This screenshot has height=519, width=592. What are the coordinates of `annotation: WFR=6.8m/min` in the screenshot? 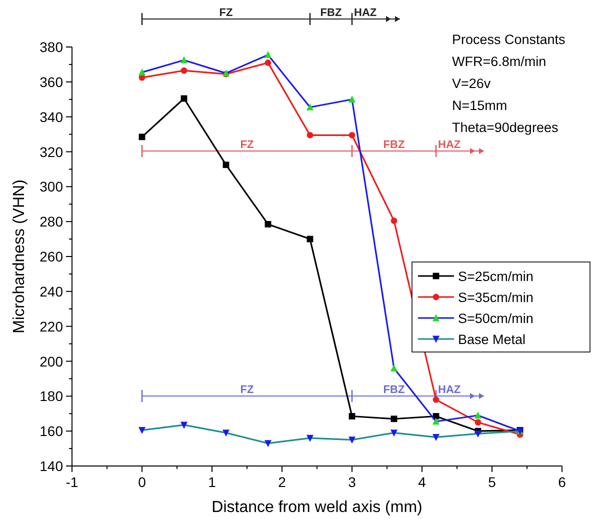 It's located at (499, 61).